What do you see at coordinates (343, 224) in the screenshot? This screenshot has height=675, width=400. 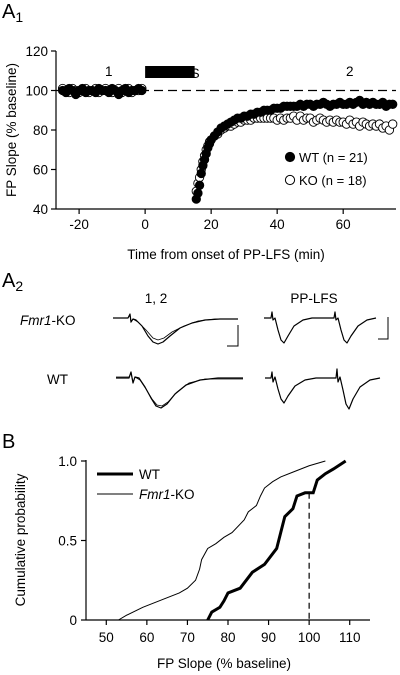 I see `a1-x-tick-label: 60` at bounding box center [343, 224].